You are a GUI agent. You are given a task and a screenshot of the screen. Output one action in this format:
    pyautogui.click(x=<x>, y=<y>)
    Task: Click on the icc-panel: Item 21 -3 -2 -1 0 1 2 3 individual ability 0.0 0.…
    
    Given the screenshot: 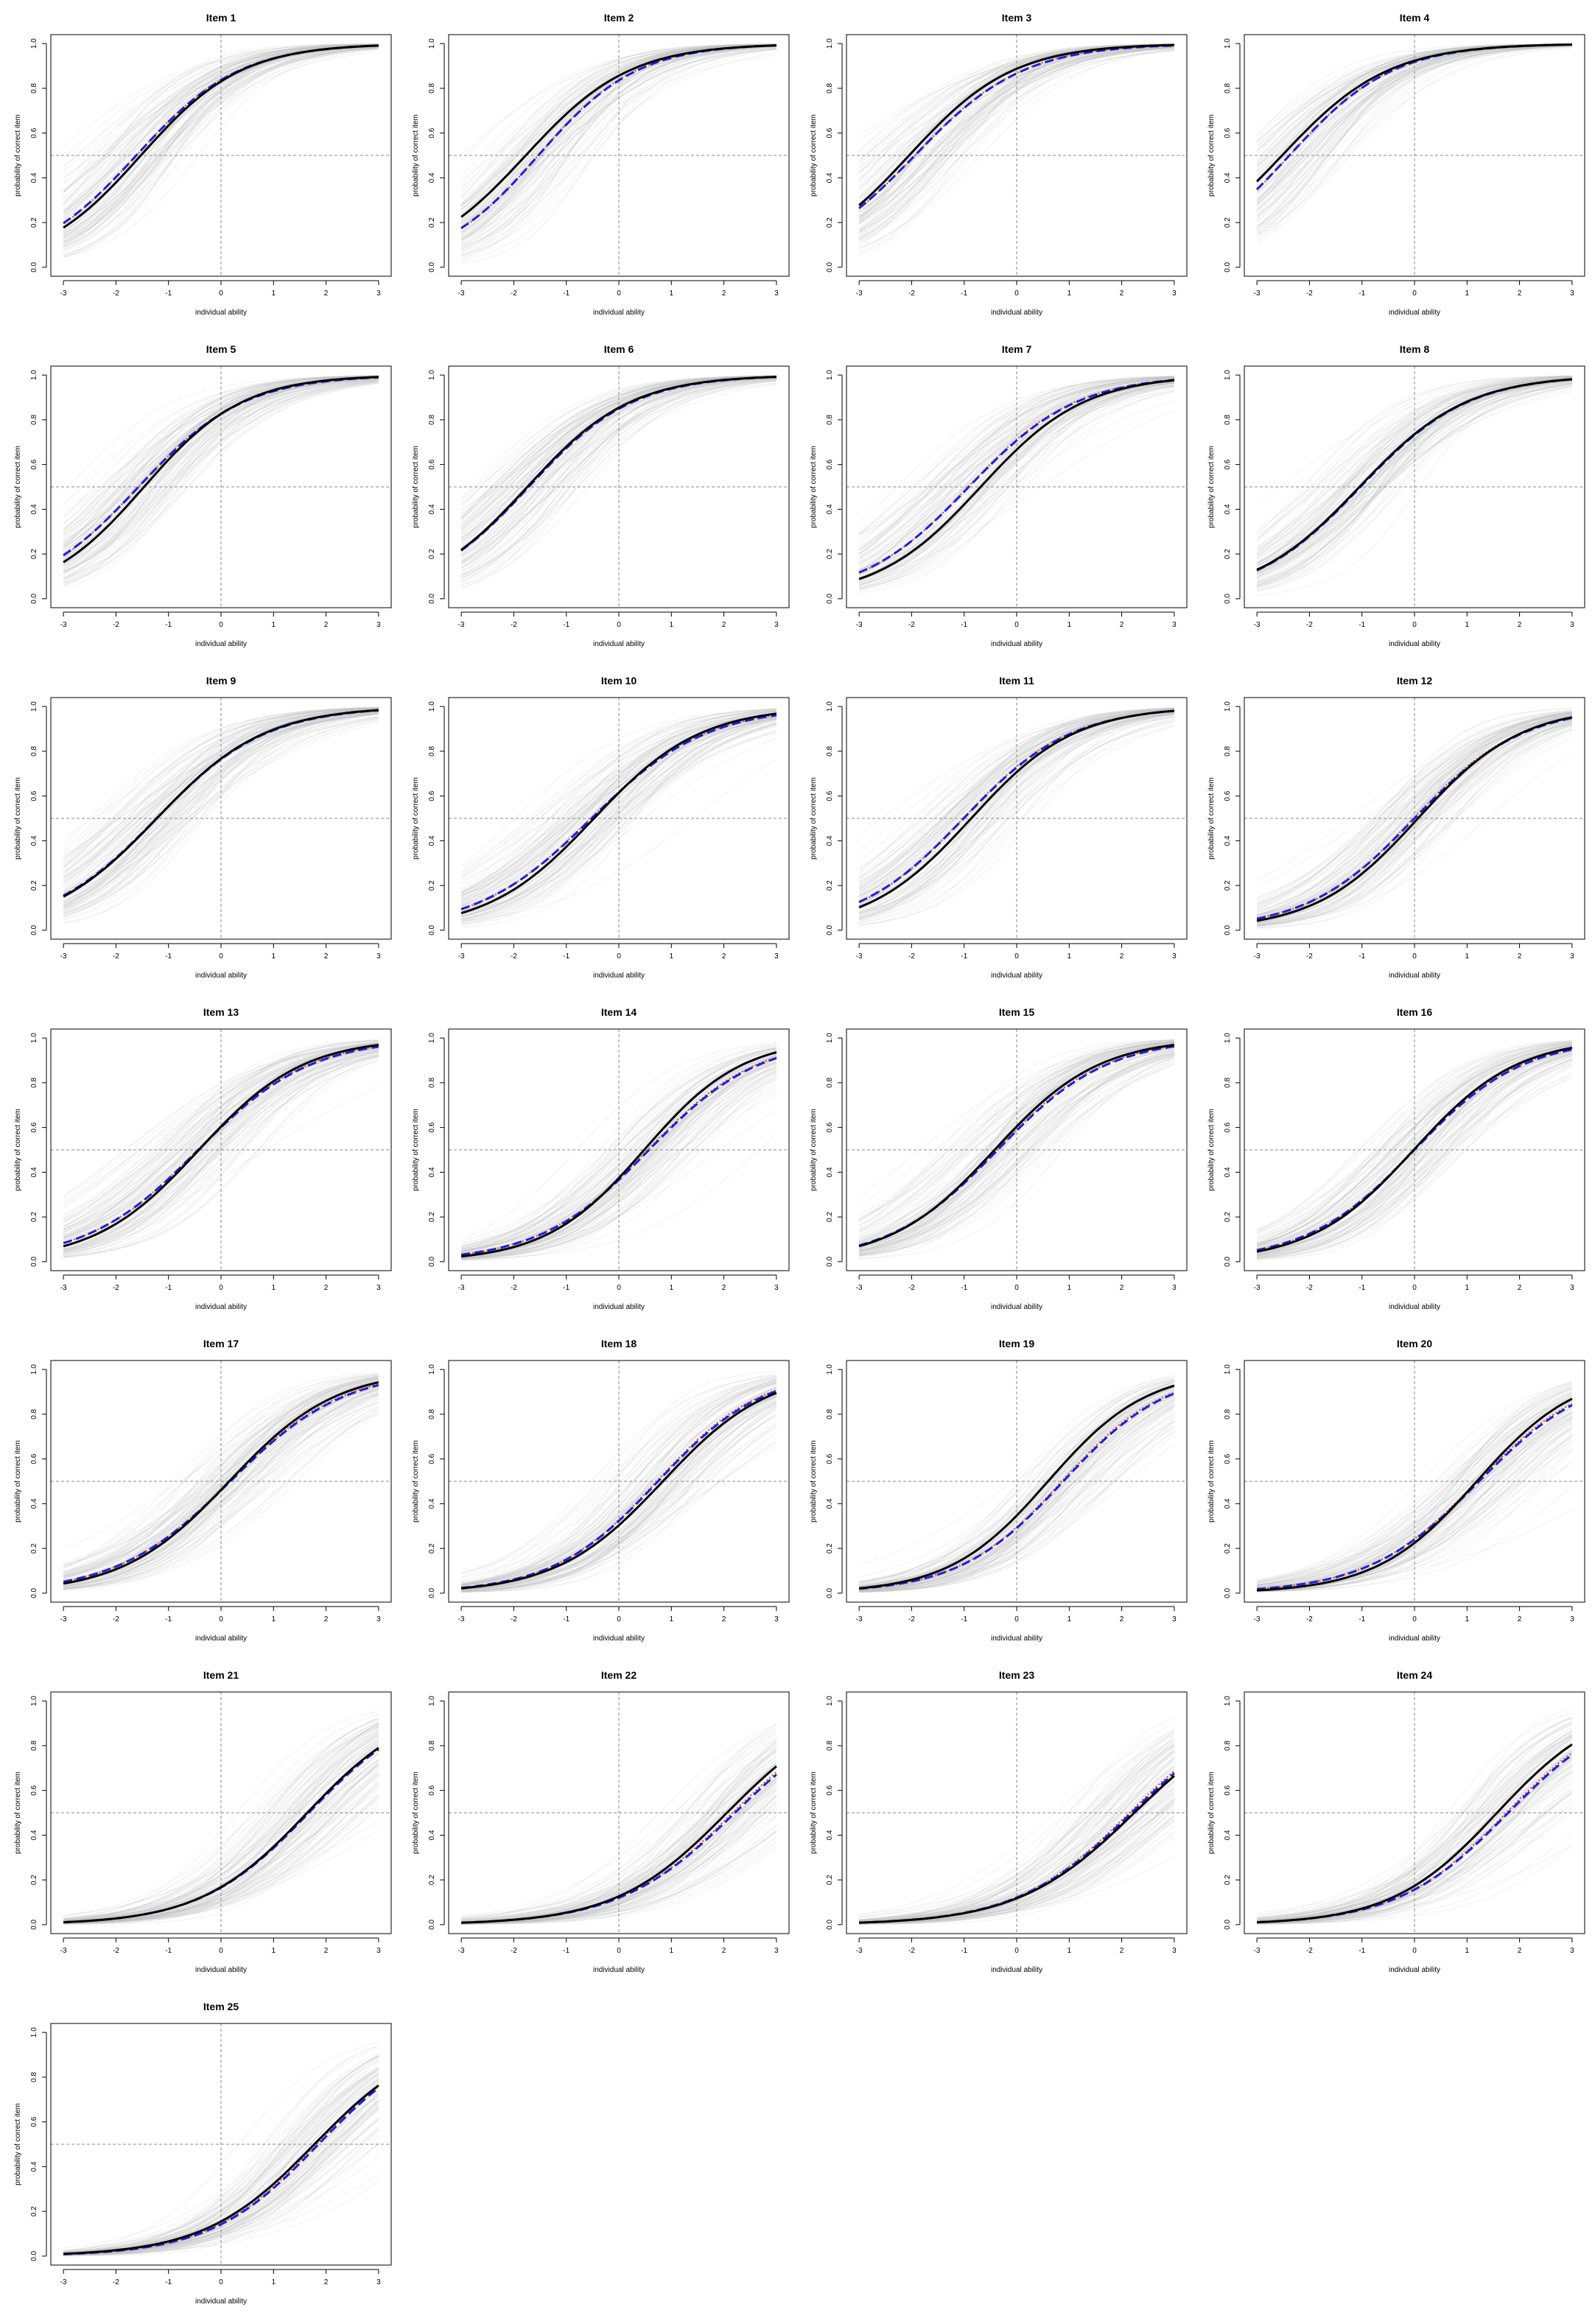 What is the action you would take?
    pyautogui.click(x=206, y=1827)
    